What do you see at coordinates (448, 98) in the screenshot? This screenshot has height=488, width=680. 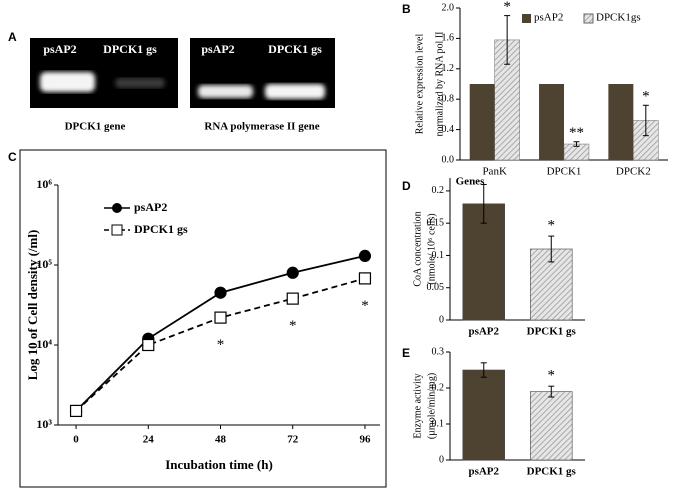 I see `y-tick-label: 0.8` at bounding box center [448, 98].